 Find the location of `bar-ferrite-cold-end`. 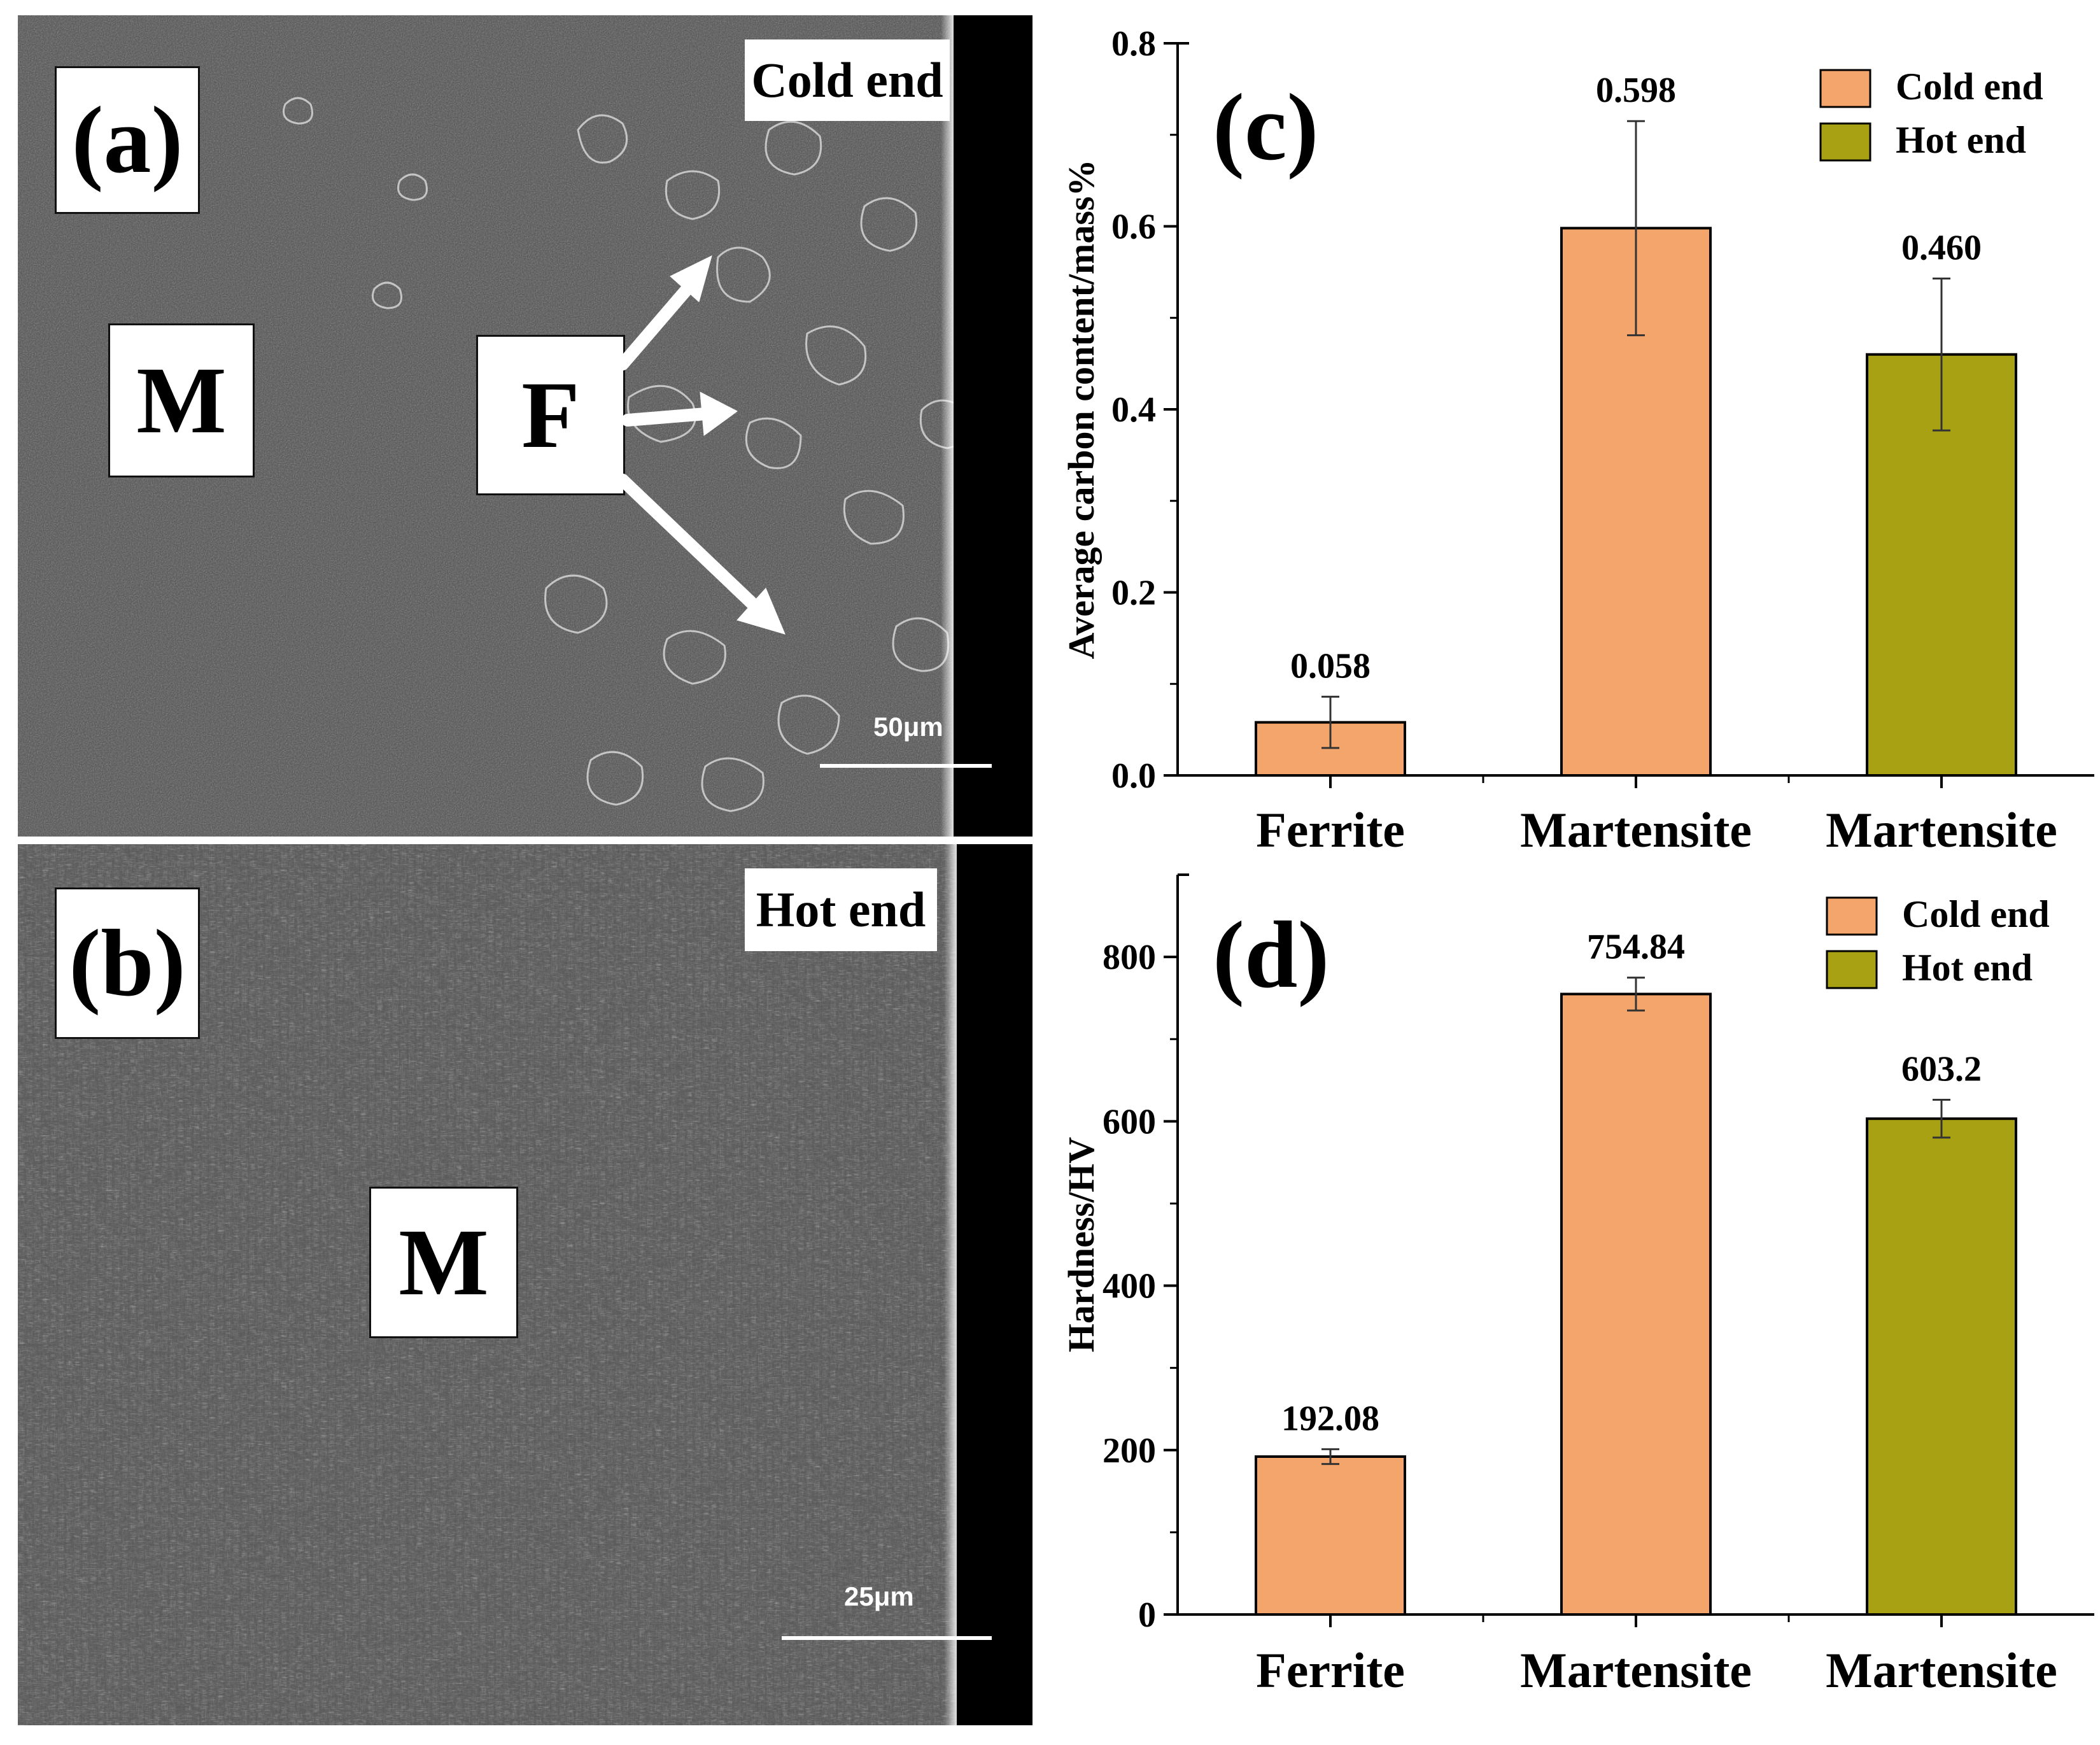

bar-ferrite-cold-end is located at coordinates (1330, 1535).